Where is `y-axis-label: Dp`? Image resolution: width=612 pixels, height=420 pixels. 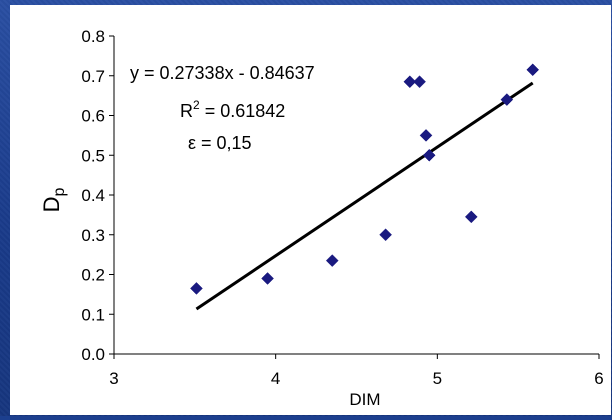 y-axis-label: Dp is located at coordinates (53, 200).